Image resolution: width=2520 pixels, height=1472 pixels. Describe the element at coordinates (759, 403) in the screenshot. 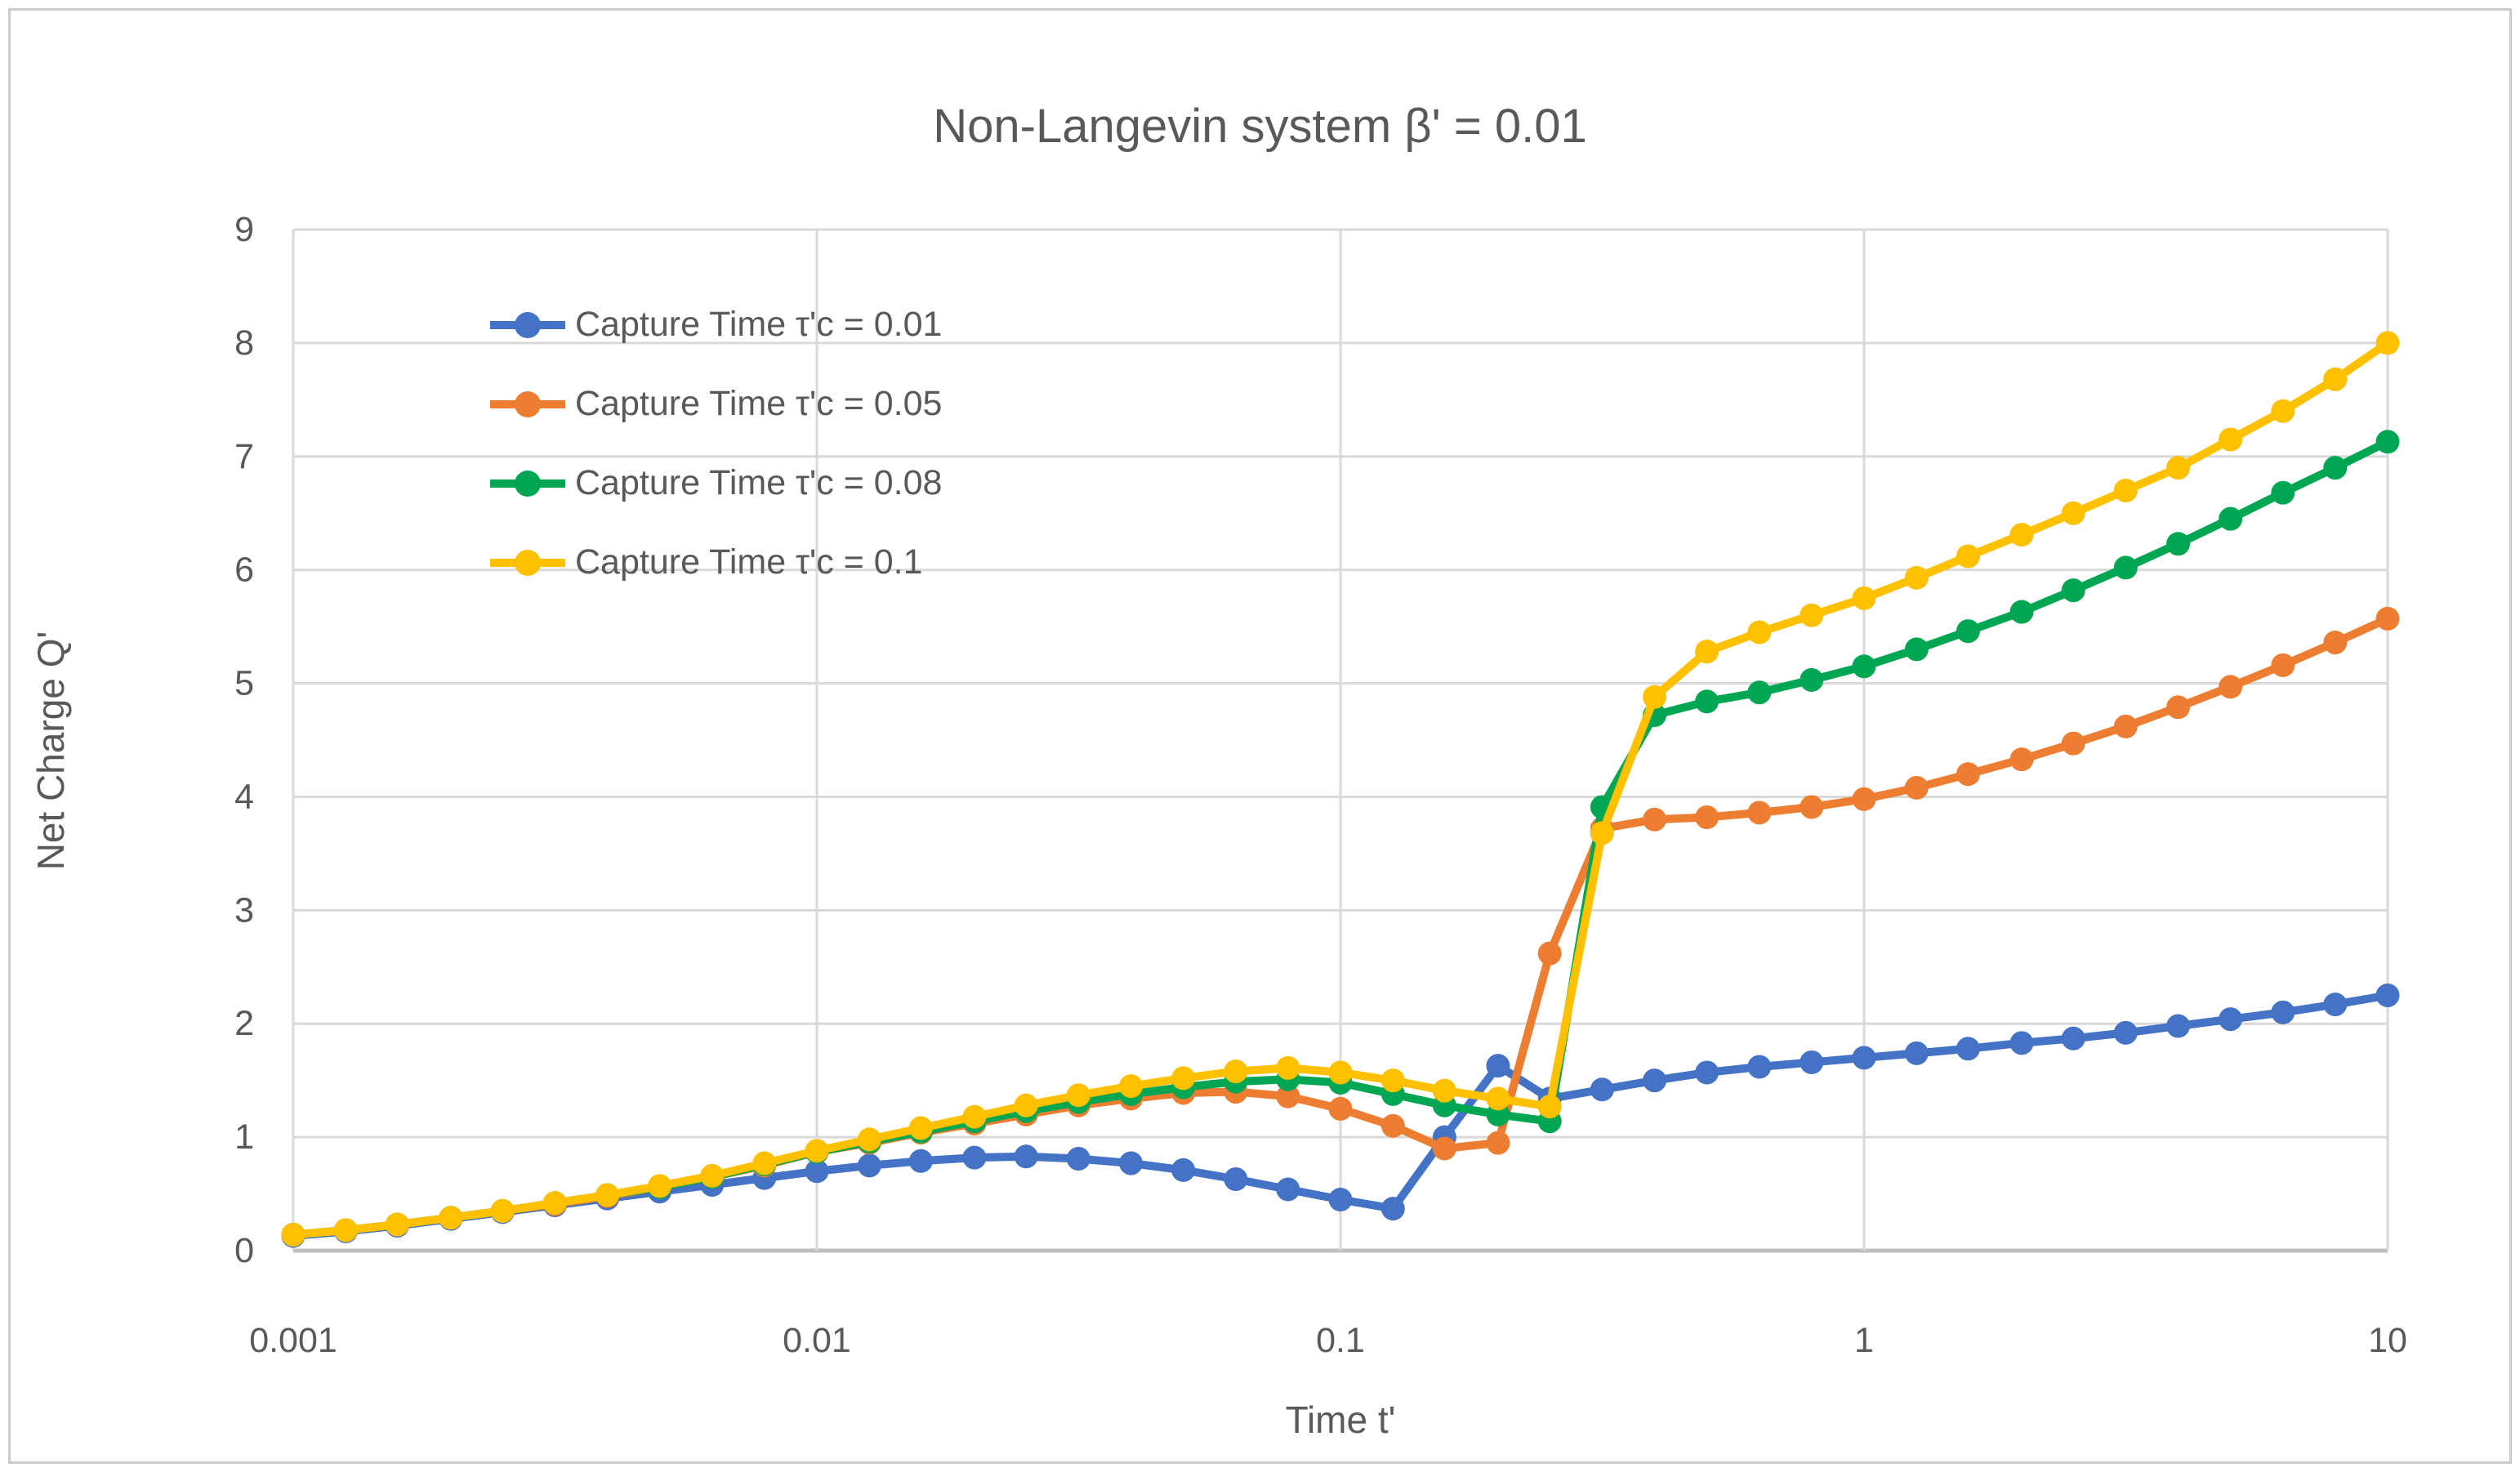

I see `legend-label: Capture Time τ'c = 0.05` at that location.